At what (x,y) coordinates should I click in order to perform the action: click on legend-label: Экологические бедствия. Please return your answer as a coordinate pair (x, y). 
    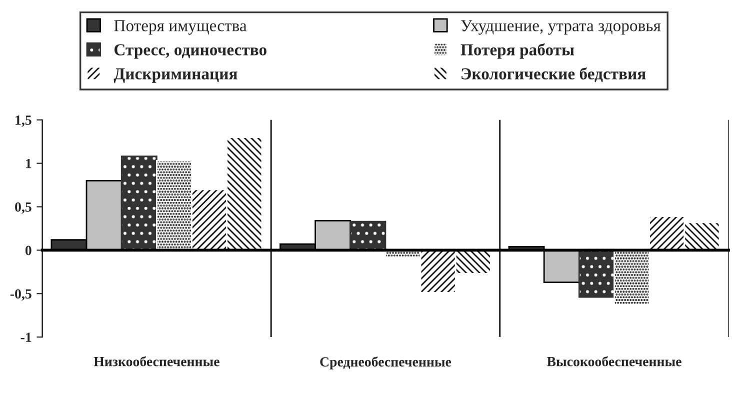
    Looking at the image, I should click on (554, 74).